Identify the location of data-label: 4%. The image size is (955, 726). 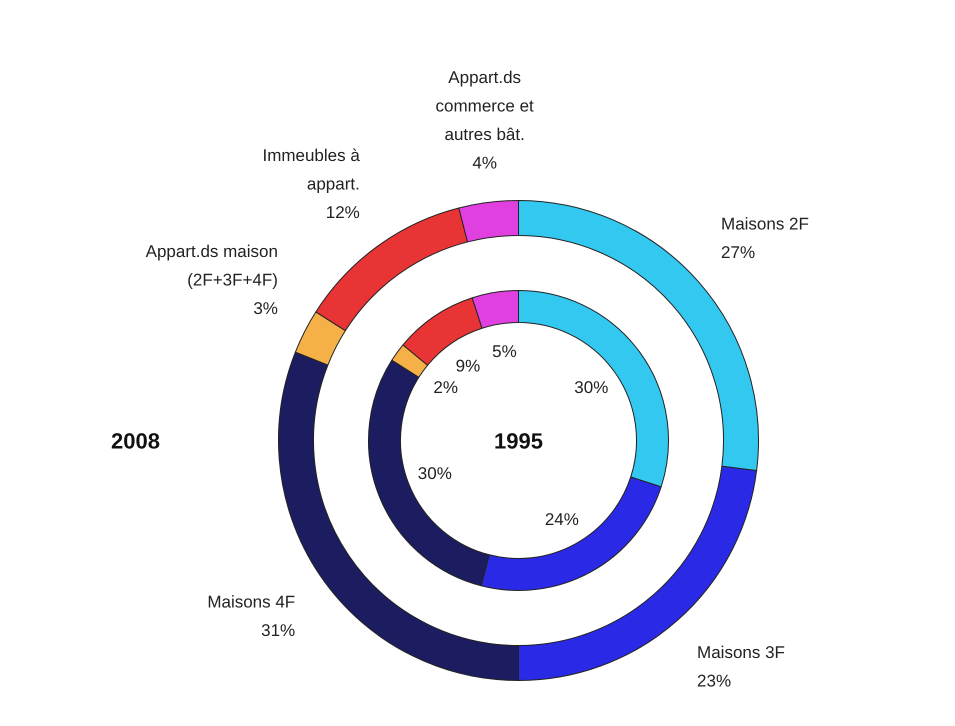
(484, 163).